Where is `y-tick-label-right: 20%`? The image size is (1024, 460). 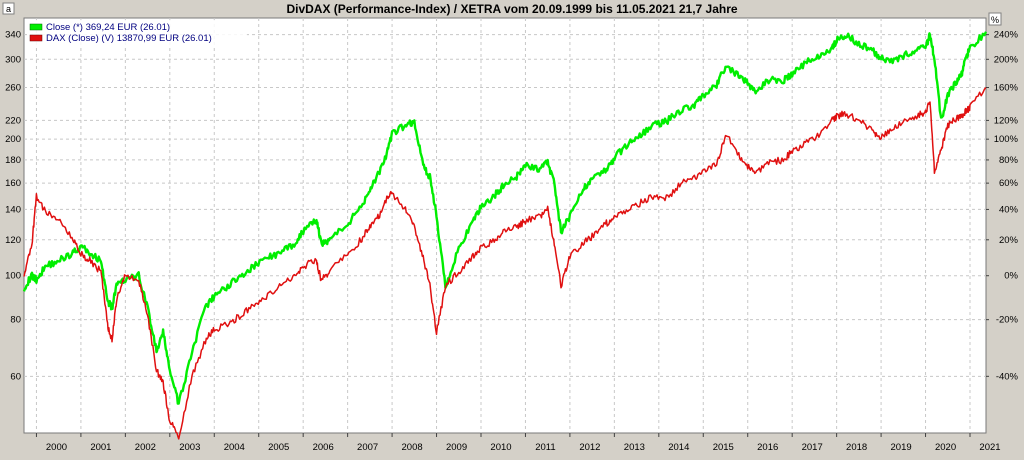 y-tick-label-right: 20% is located at coordinates (1009, 240).